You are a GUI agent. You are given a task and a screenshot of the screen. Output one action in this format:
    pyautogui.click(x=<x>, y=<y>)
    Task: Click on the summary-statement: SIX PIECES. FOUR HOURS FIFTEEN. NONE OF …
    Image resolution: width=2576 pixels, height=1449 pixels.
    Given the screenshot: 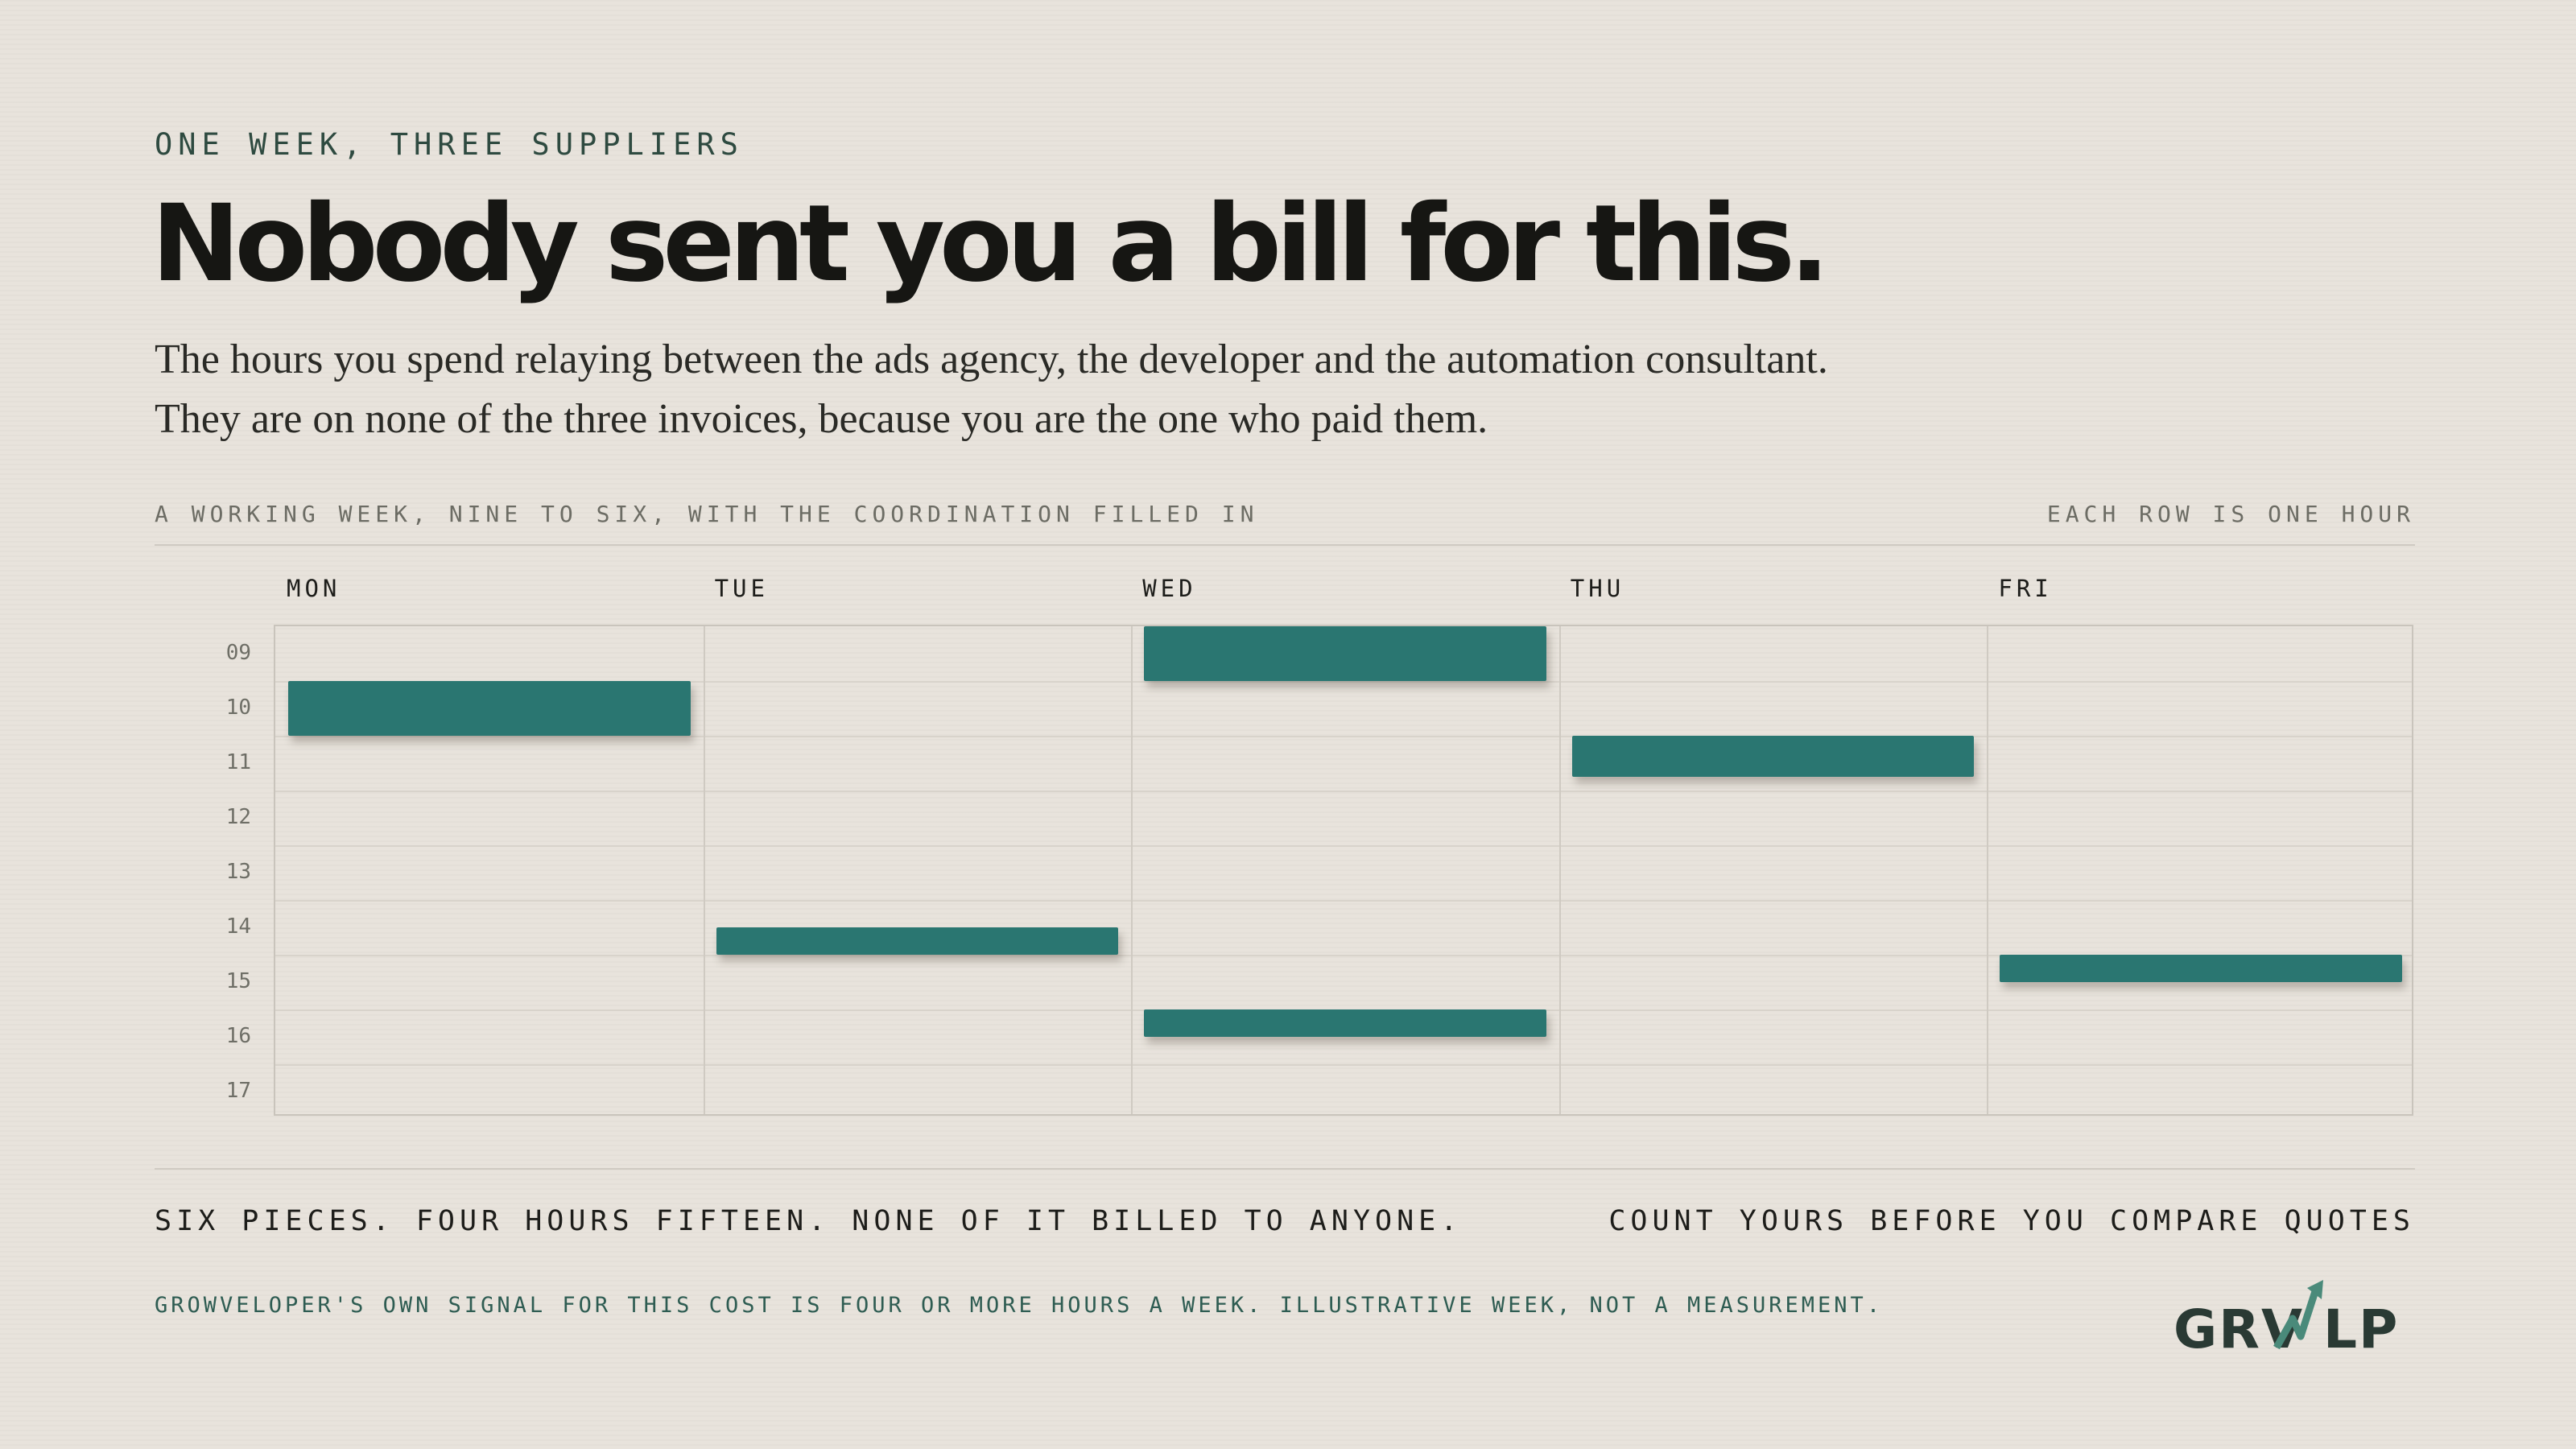 What is the action you would take?
    pyautogui.click(x=809, y=1221)
    